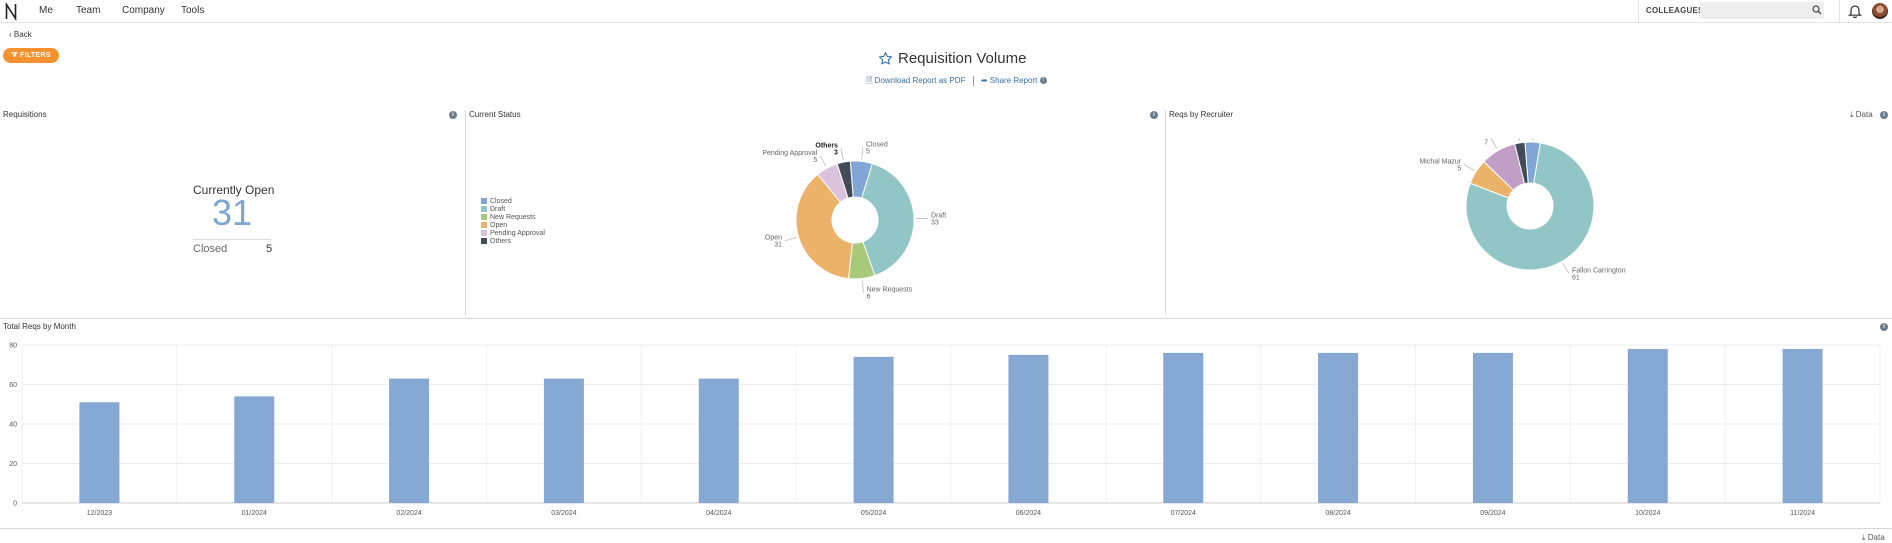 The height and width of the screenshot is (543, 1892). I want to click on status-label-0: Closed, so click(877, 144).